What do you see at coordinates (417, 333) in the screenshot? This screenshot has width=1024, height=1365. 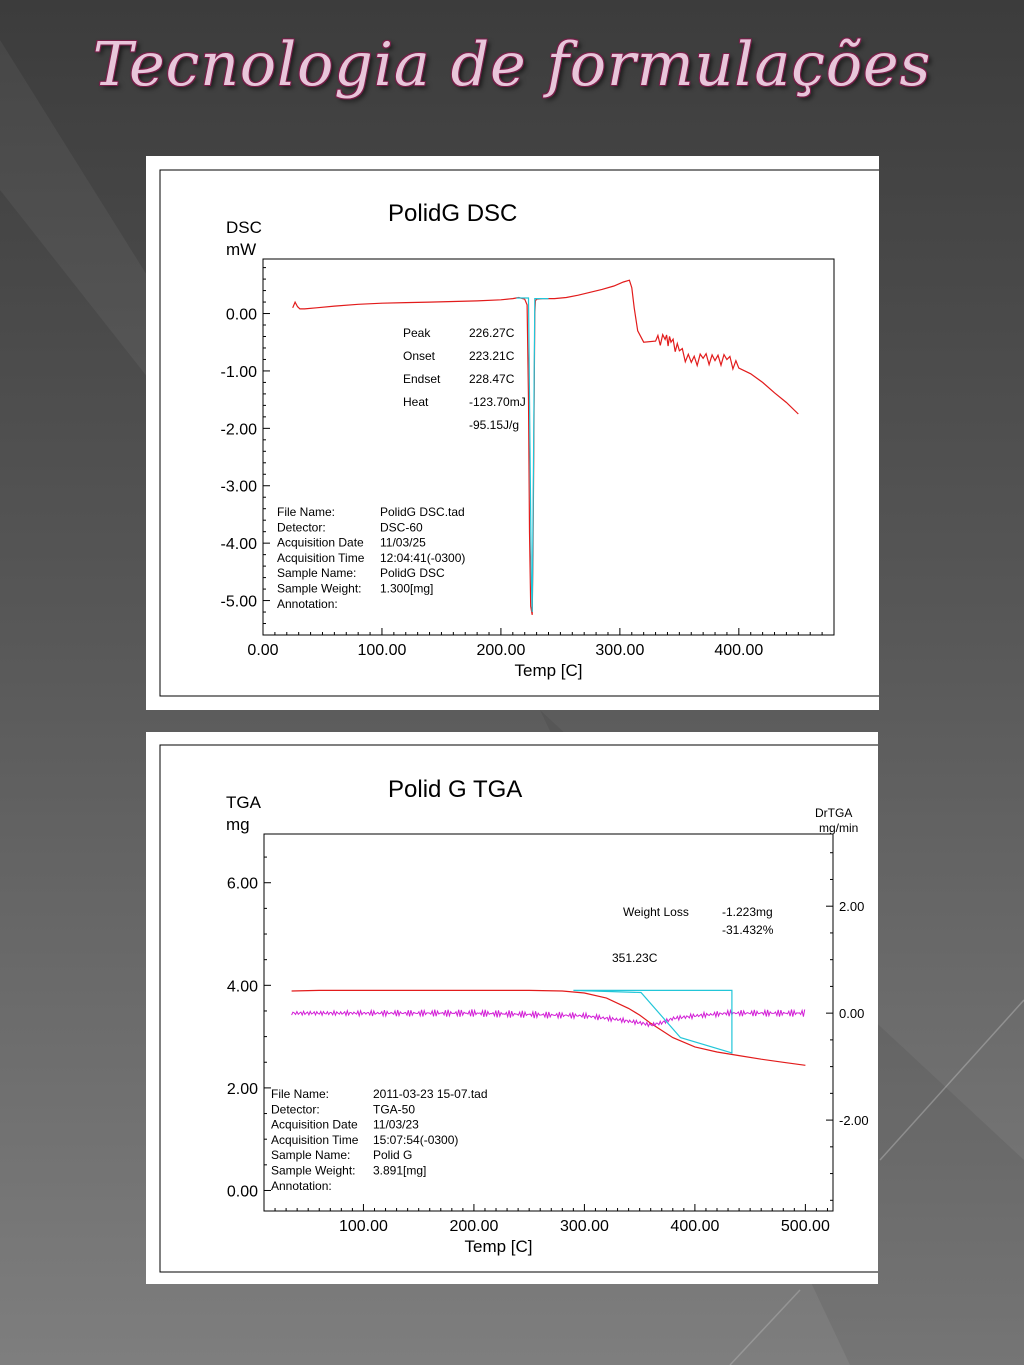 I see `annotation-label: Peak` at bounding box center [417, 333].